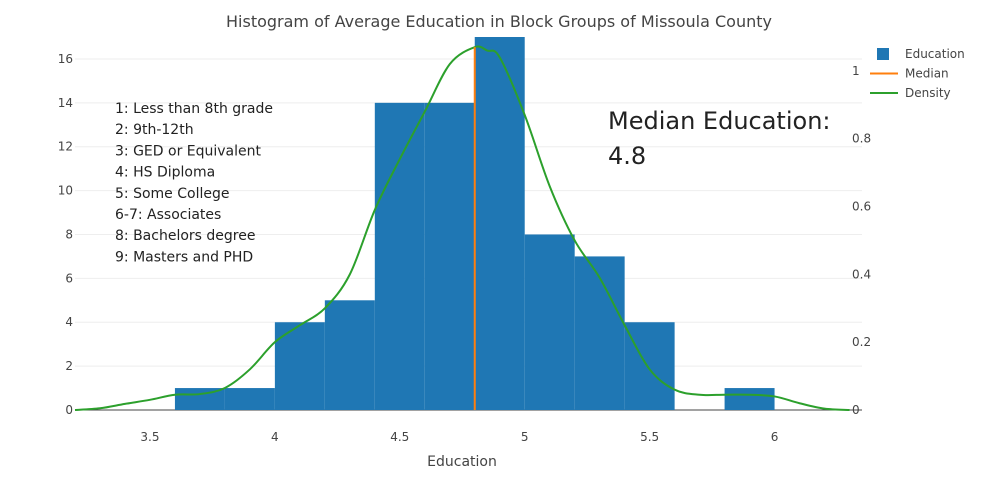 The width and height of the screenshot is (998, 482). I want to click on education-code-label: 1: Less than 8th grade, so click(194, 109).